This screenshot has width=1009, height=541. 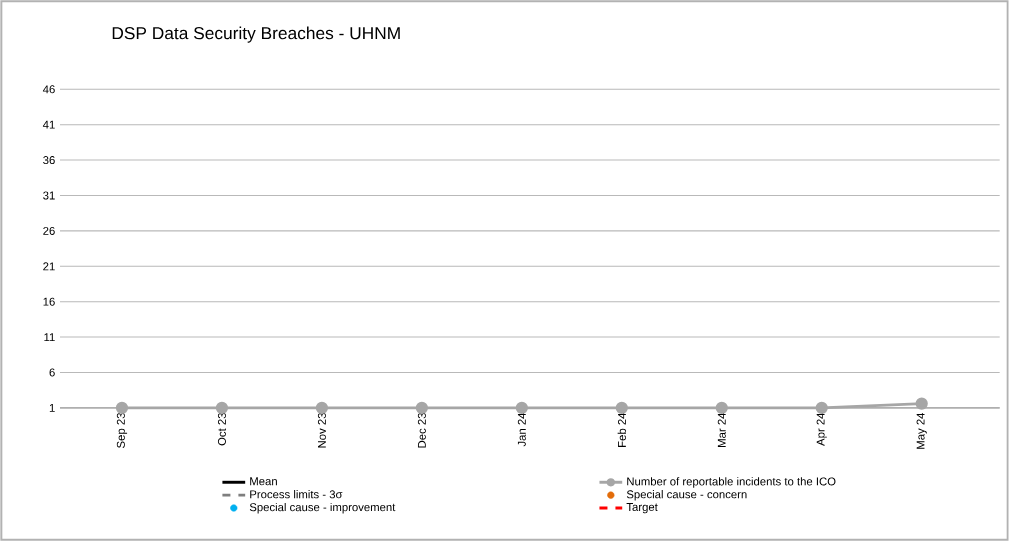 I want to click on y-tick-label: 36, so click(x=49, y=160).